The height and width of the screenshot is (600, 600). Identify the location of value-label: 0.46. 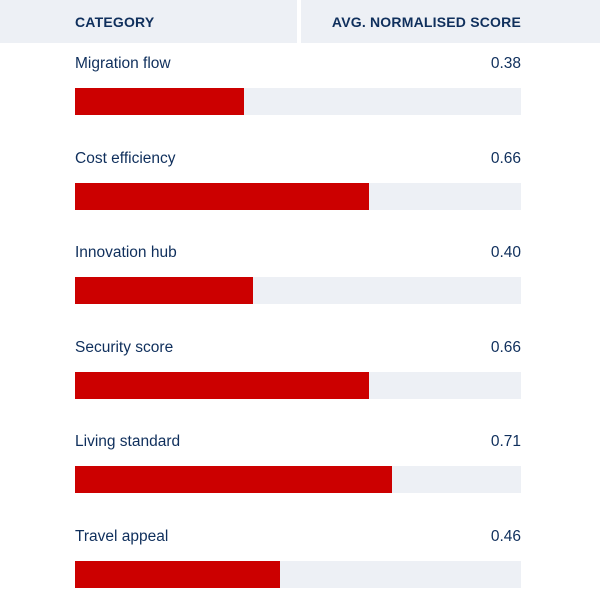
(505, 536).